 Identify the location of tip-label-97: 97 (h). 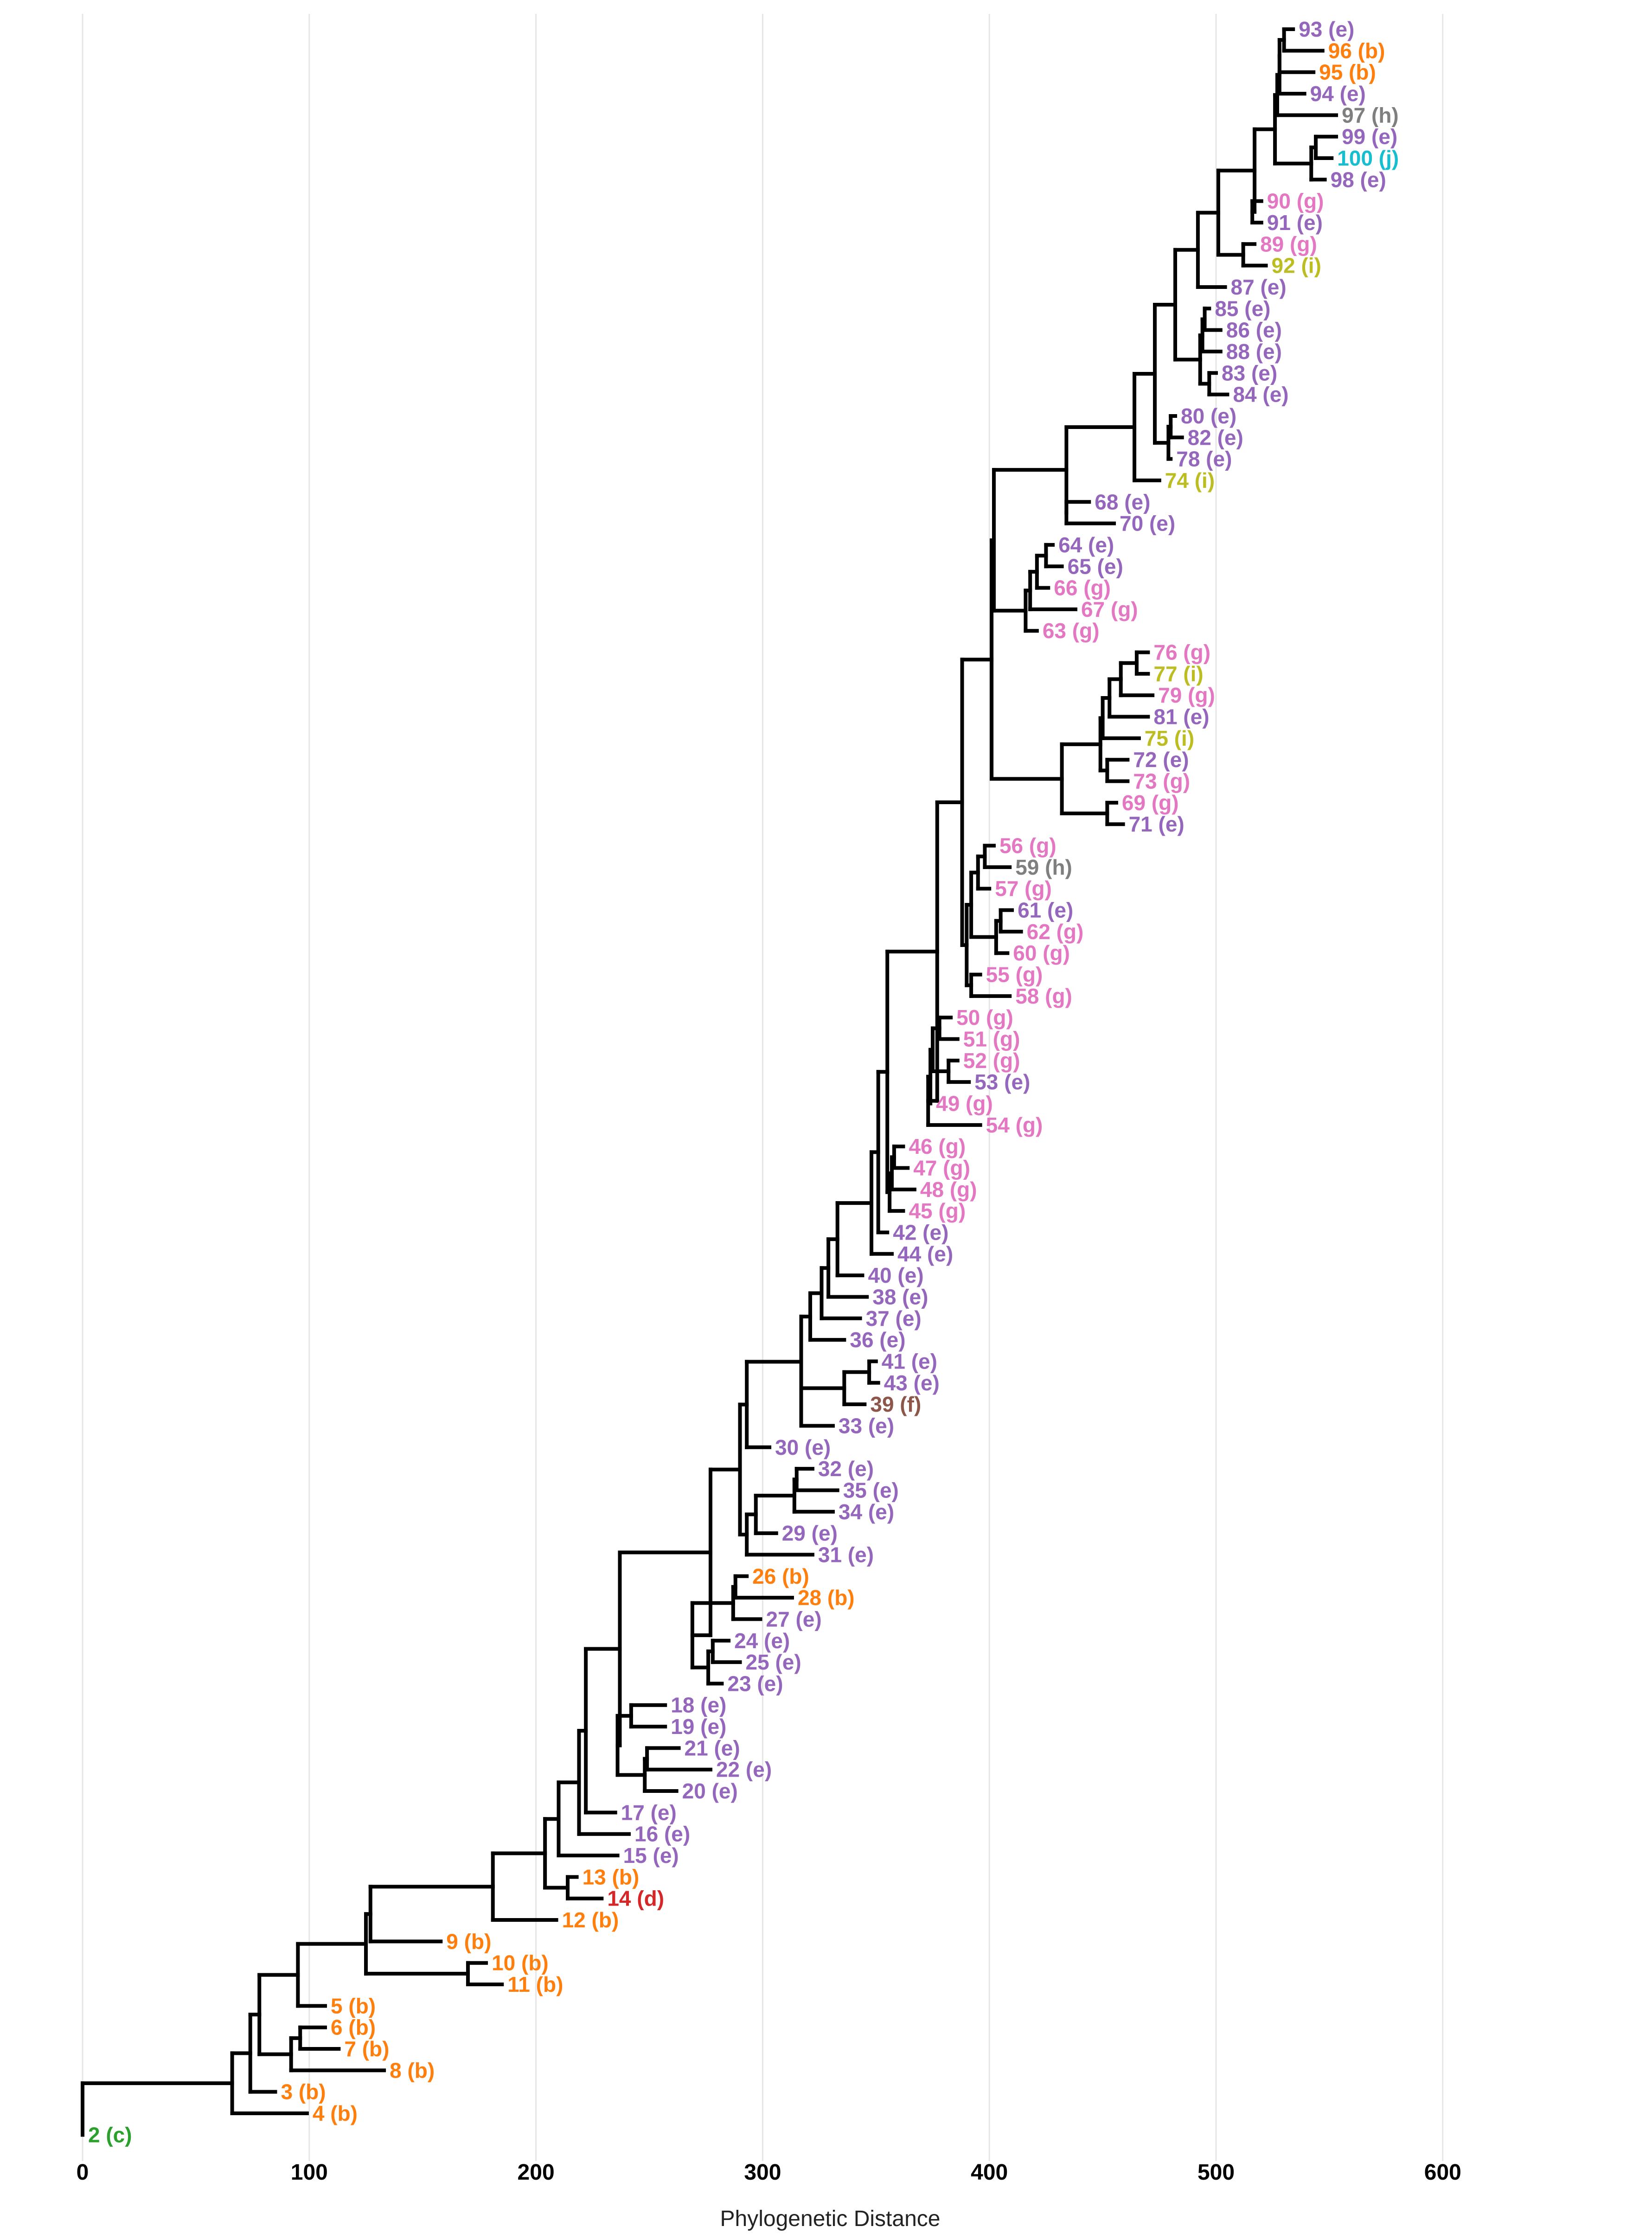
(1370, 115).